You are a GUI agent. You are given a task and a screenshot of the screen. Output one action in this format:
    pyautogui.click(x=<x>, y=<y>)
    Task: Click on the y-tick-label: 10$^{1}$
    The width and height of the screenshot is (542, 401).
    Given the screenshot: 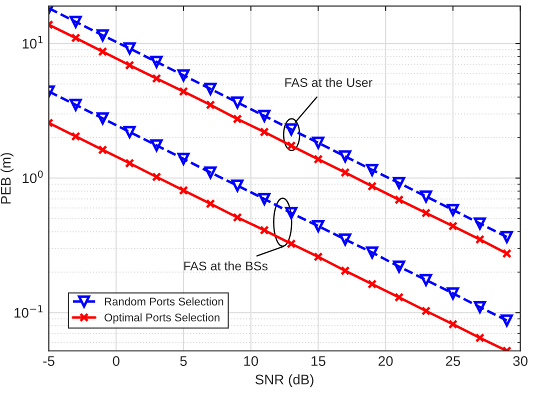 What is the action you would take?
    pyautogui.click(x=32, y=42)
    